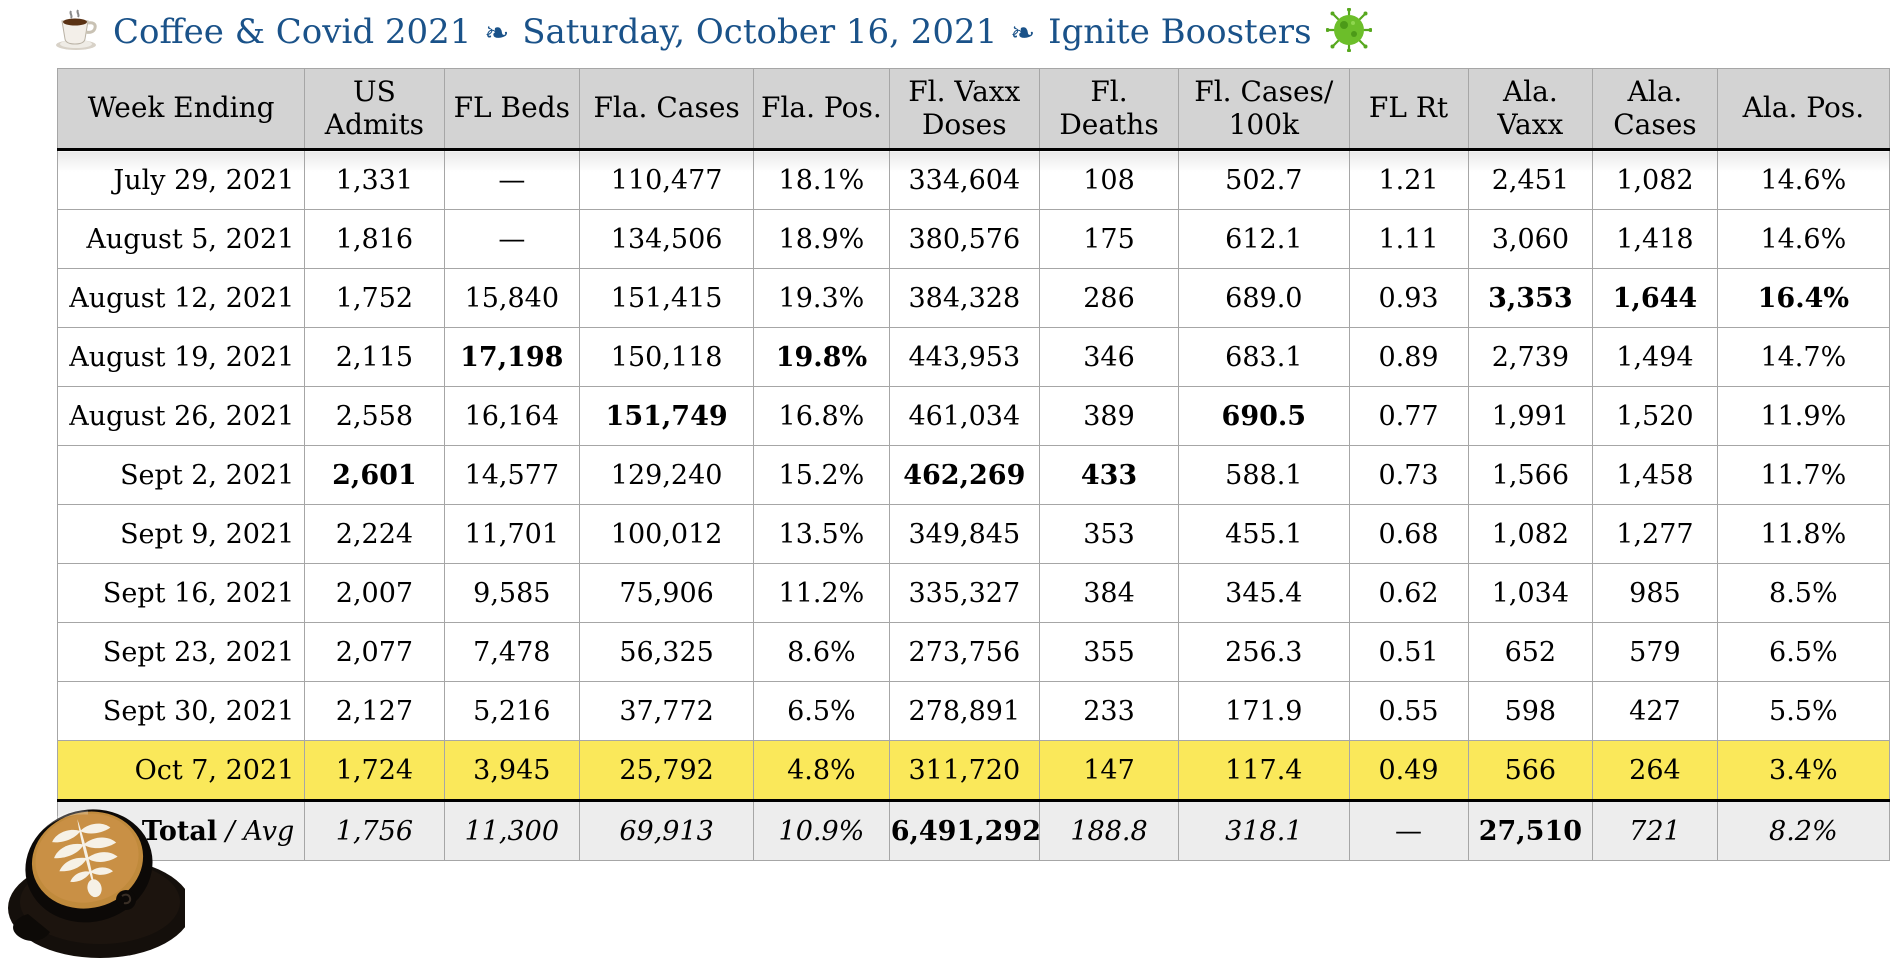 This screenshot has width=1898, height=960. What do you see at coordinates (1803, 771) in the screenshot?
I see `data-cell: 3.4%` at bounding box center [1803, 771].